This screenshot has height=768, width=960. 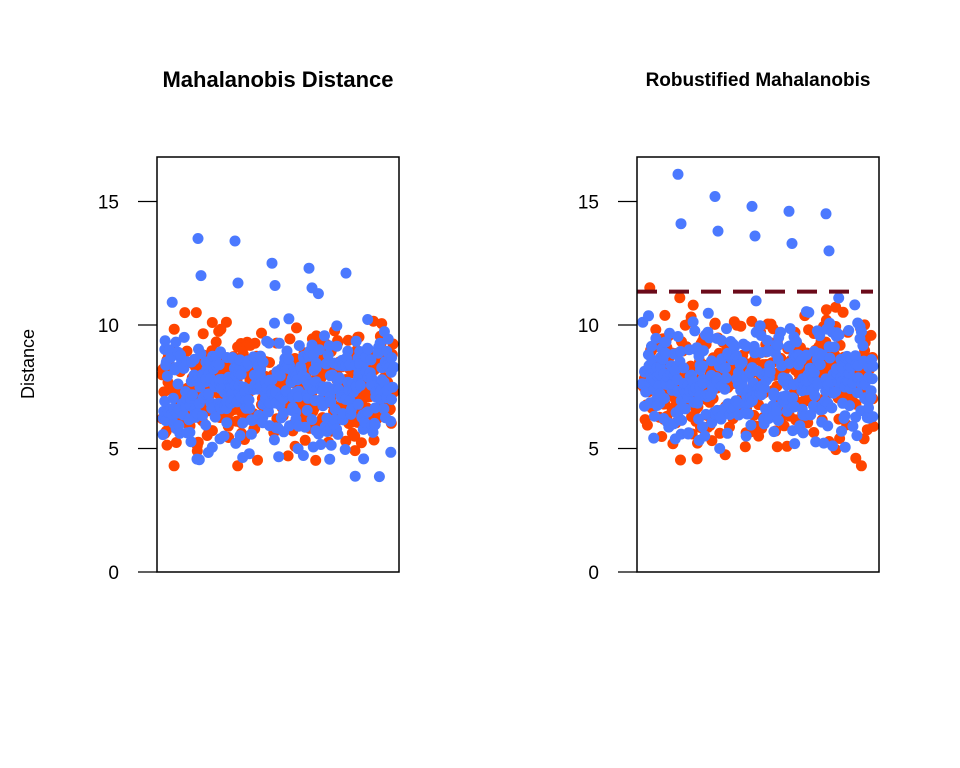 What do you see at coordinates (28, 364) in the screenshot?
I see `y-axis-label: Distance` at bounding box center [28, 364].